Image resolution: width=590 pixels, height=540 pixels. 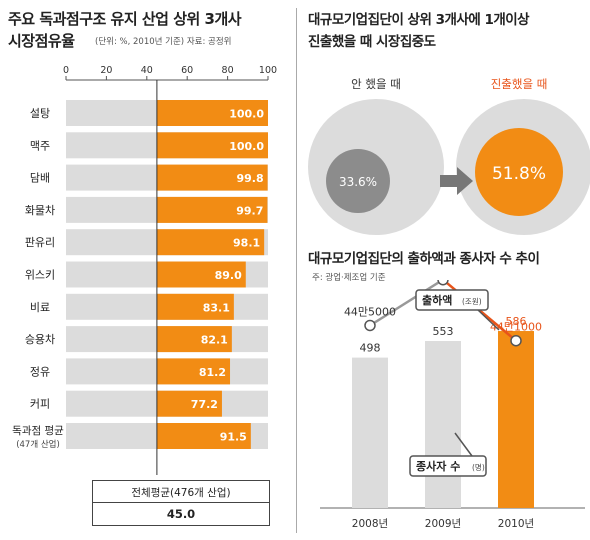 I want to click on entered-label: 진출했을 때, so click(x=519, y=84).